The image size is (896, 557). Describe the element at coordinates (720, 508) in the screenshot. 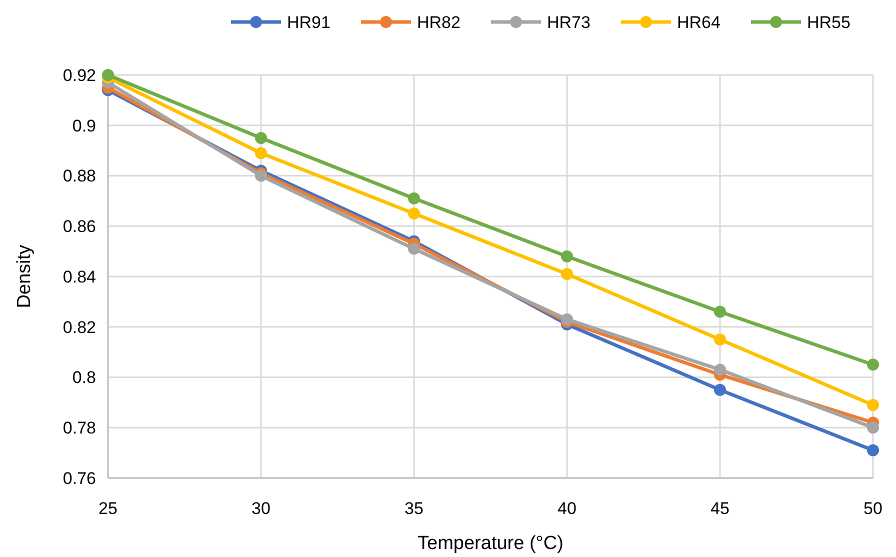

I see `x-tick-label: 45` at that location.